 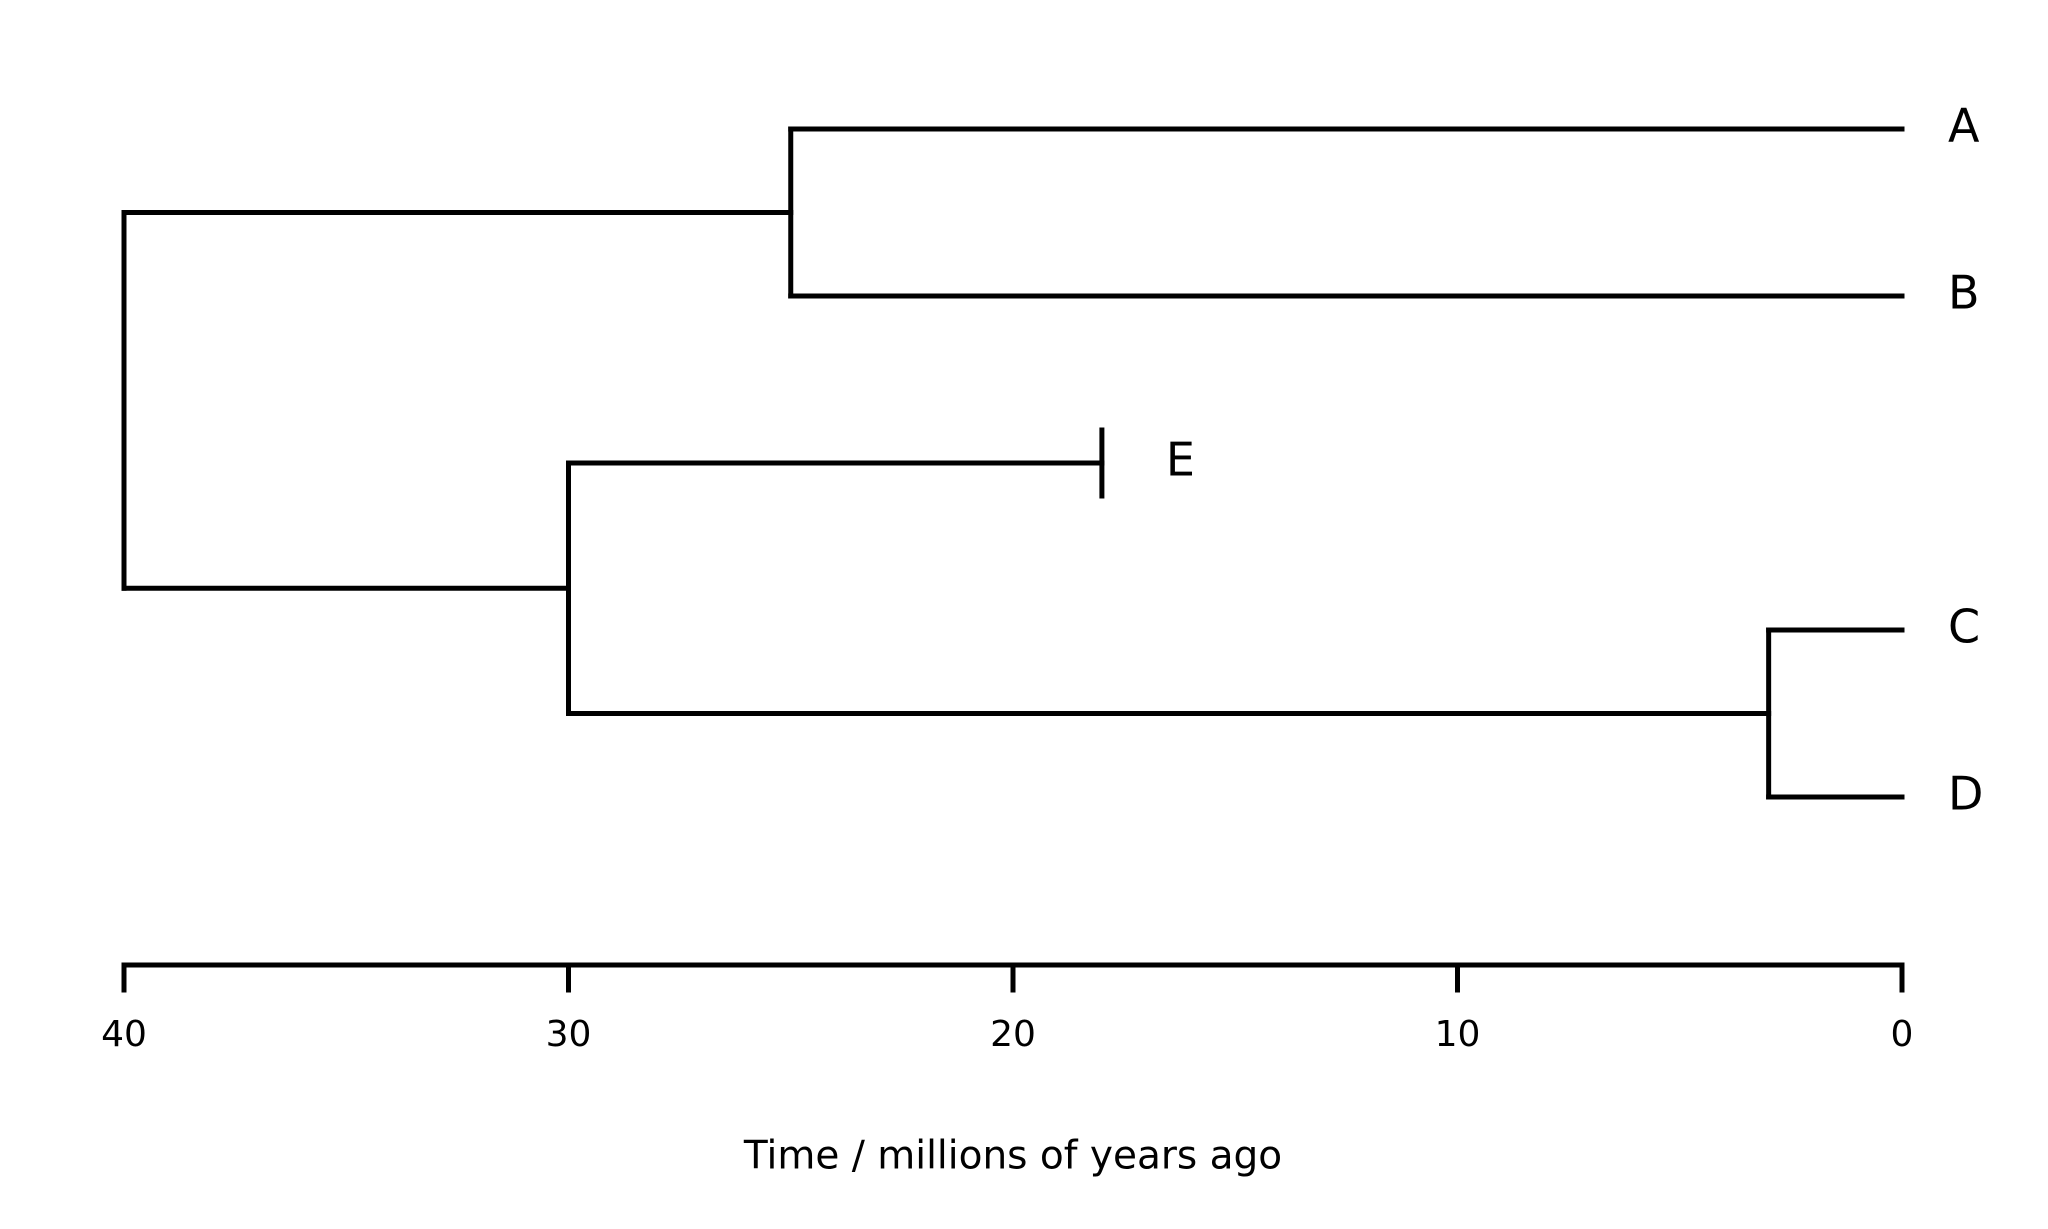 What do you see at coordinates (1964, 126) in the screenshot?
I see `leaf-label: A` at bounding box center [1964, 126].